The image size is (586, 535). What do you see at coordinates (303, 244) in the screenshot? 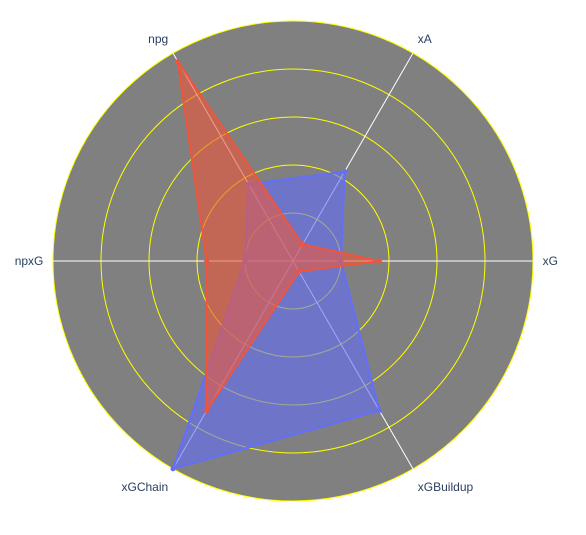
I see `series-2-point-xA` at bounding box center [303, 244].